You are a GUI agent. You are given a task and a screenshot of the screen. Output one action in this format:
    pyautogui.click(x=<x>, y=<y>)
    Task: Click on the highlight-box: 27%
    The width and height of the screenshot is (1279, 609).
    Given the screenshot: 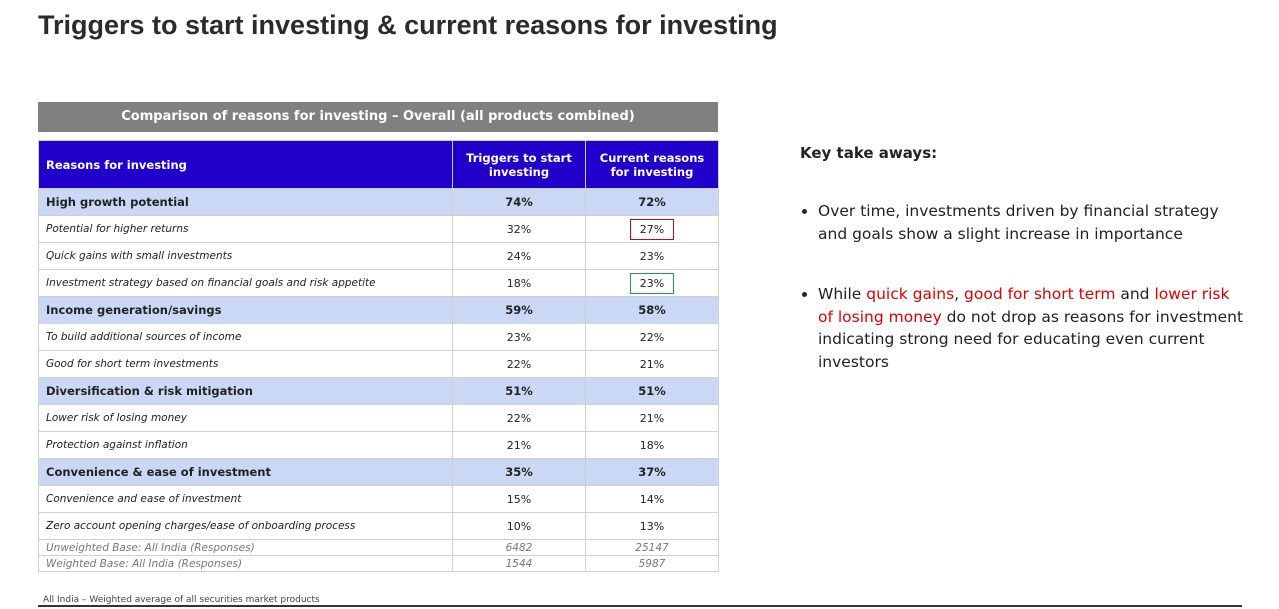 What is the action you would take?
    pyautogui.click(x=652, y=229)
    